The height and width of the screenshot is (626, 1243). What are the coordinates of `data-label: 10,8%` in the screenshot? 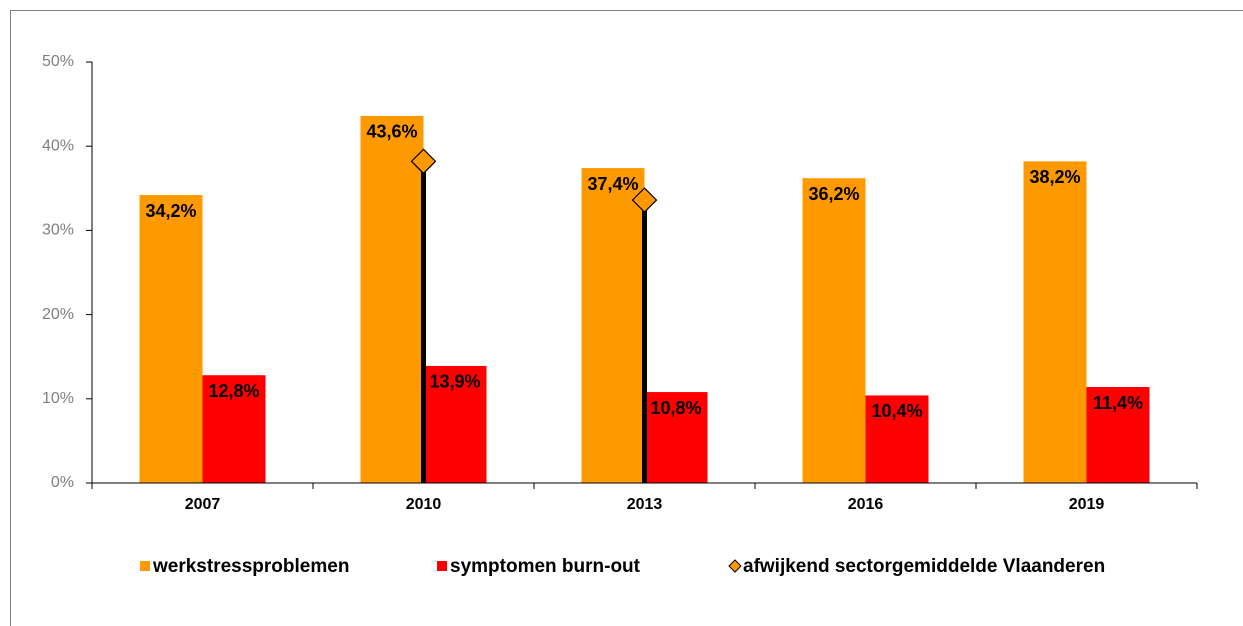 It's located at (675, 408).